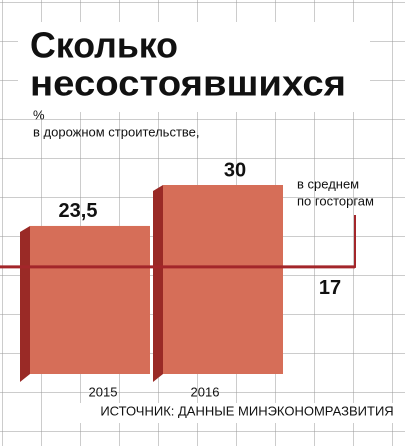  Describe the element at coordinates (246, 410) in the screenshot. I see `source: ИСТОЧНИК: ДАННЫЕ МИНЭКОНОМРАЗВИТИЯ` at that location.